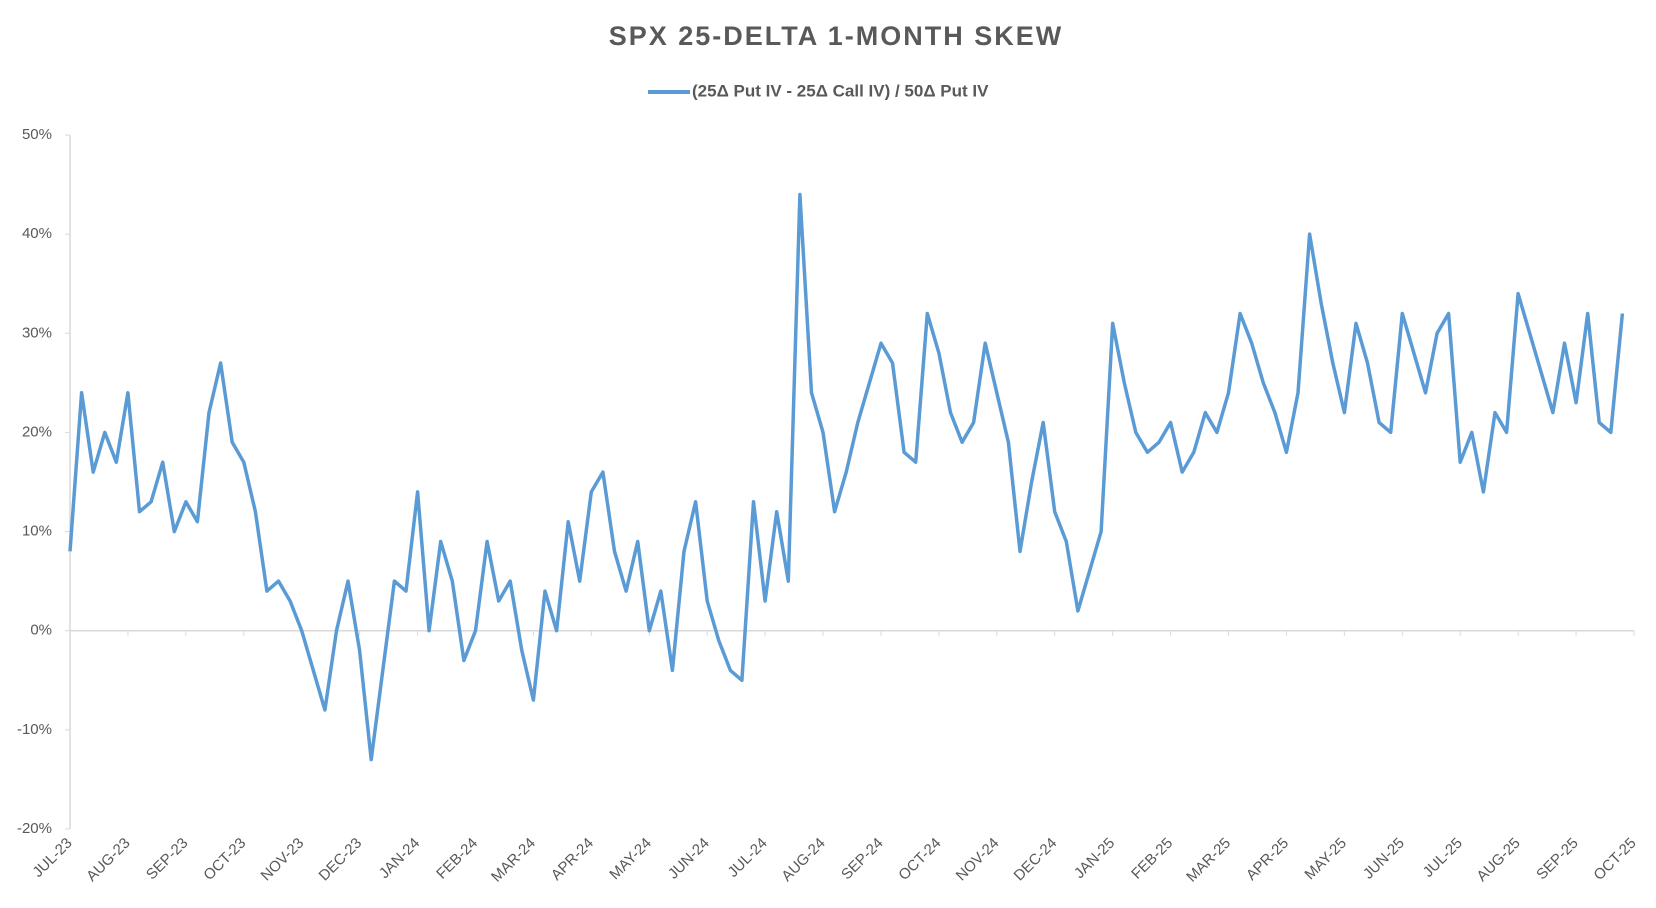  Describe the element at coordinates (1325, 859) in the screenshot. I see `x-tick-label: MAY-25` at that location.